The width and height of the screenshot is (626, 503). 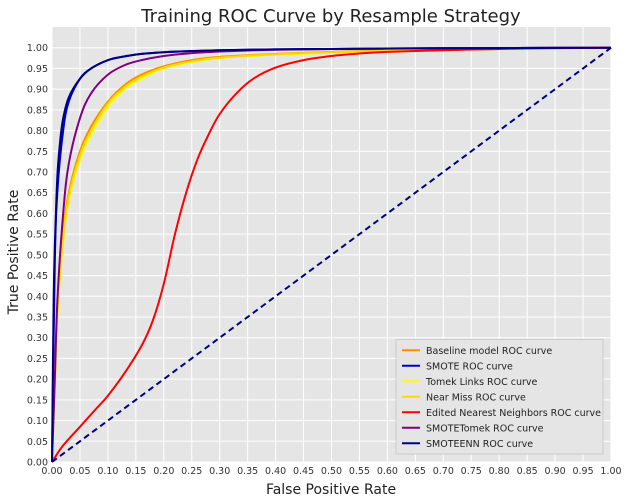 I want to click on x-tick-label: 0.50, so click(x=331, y=471).